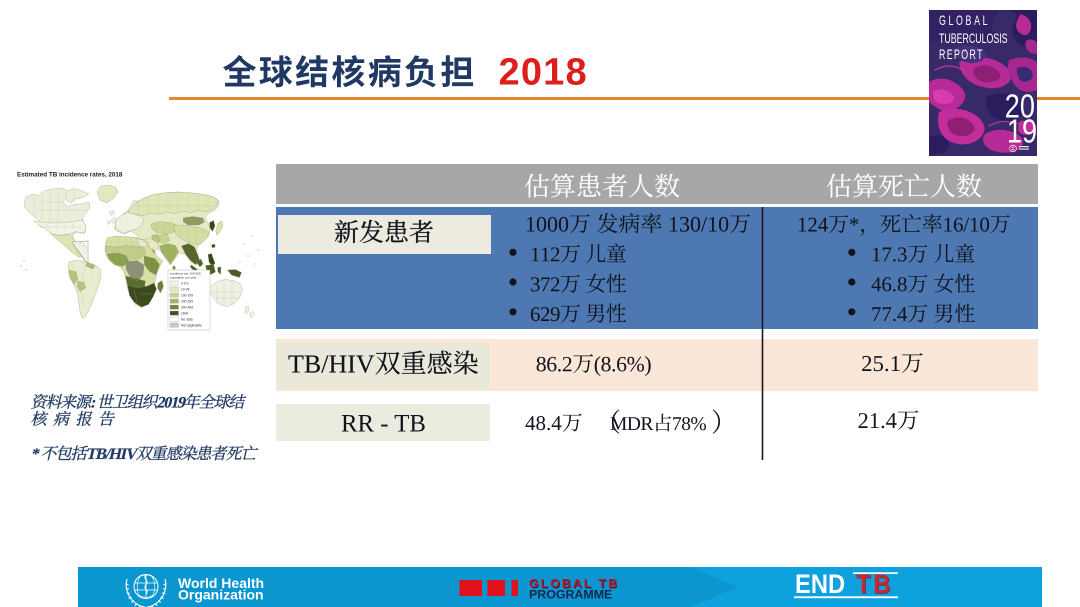 This screenshot has width=1080, height=607. What do you see at coordinates (185, 274) in the screenshot?
I see `svg-text: Incidence per 100 000` at bounding box center [185, 274].